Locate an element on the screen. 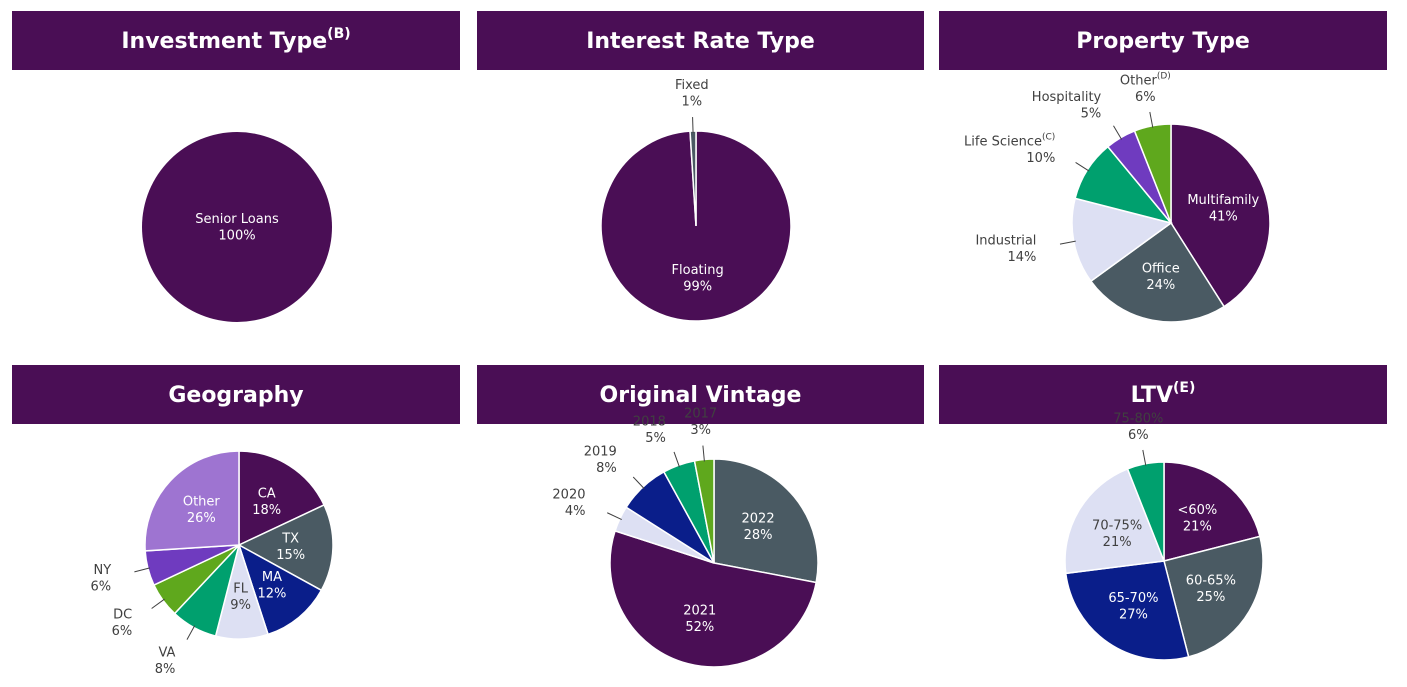 The width and height of the screenshot is (1407, 687). value-label: 21% is located at coordinates (1197, 526).